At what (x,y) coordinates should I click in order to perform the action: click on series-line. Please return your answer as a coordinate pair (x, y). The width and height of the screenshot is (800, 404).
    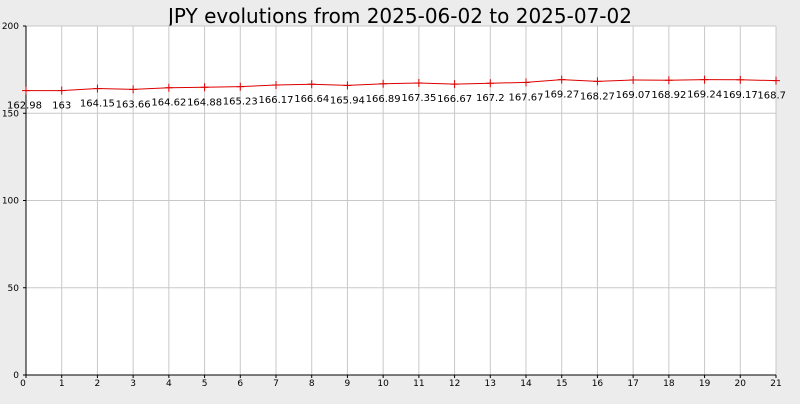
    Looking at the image, I should click on (401, 85).